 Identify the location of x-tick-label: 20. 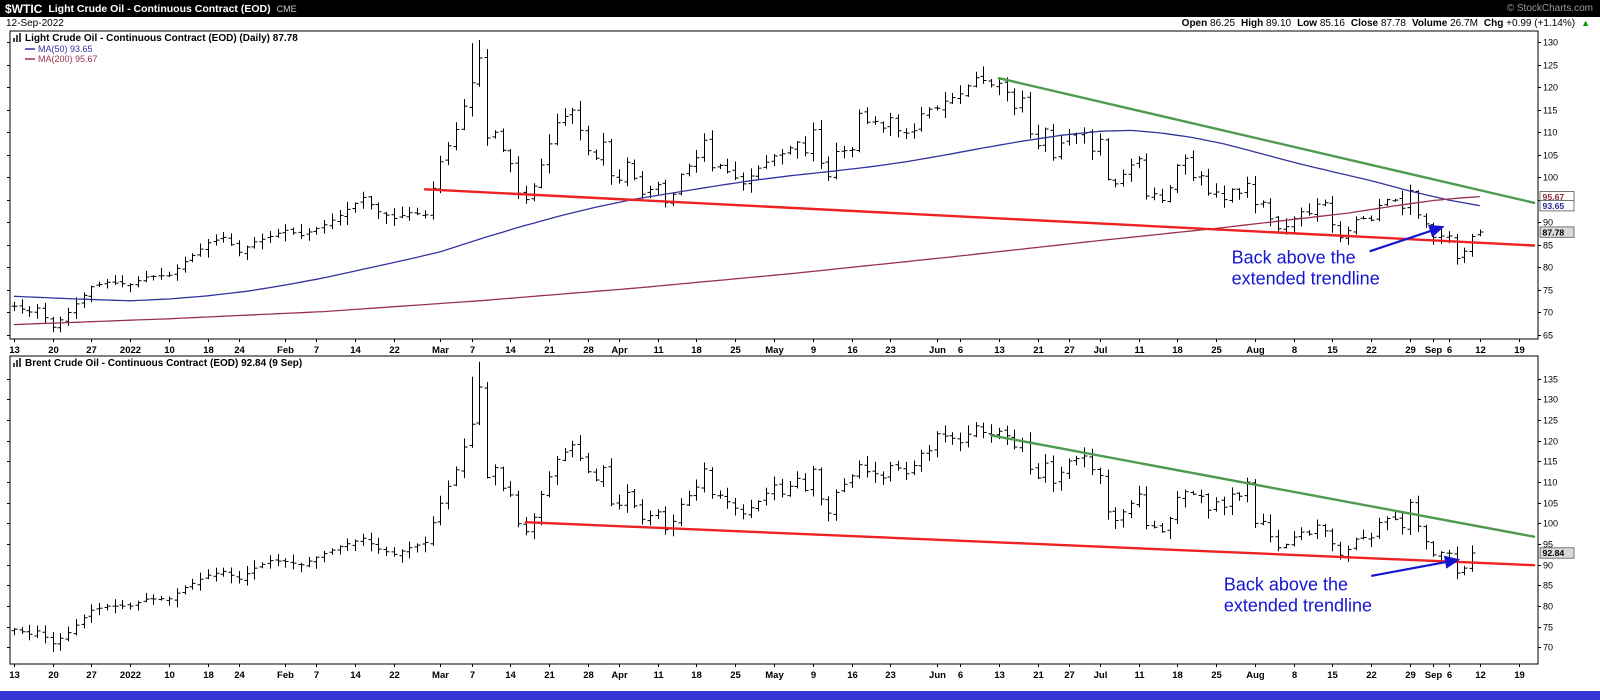
(53, 350).